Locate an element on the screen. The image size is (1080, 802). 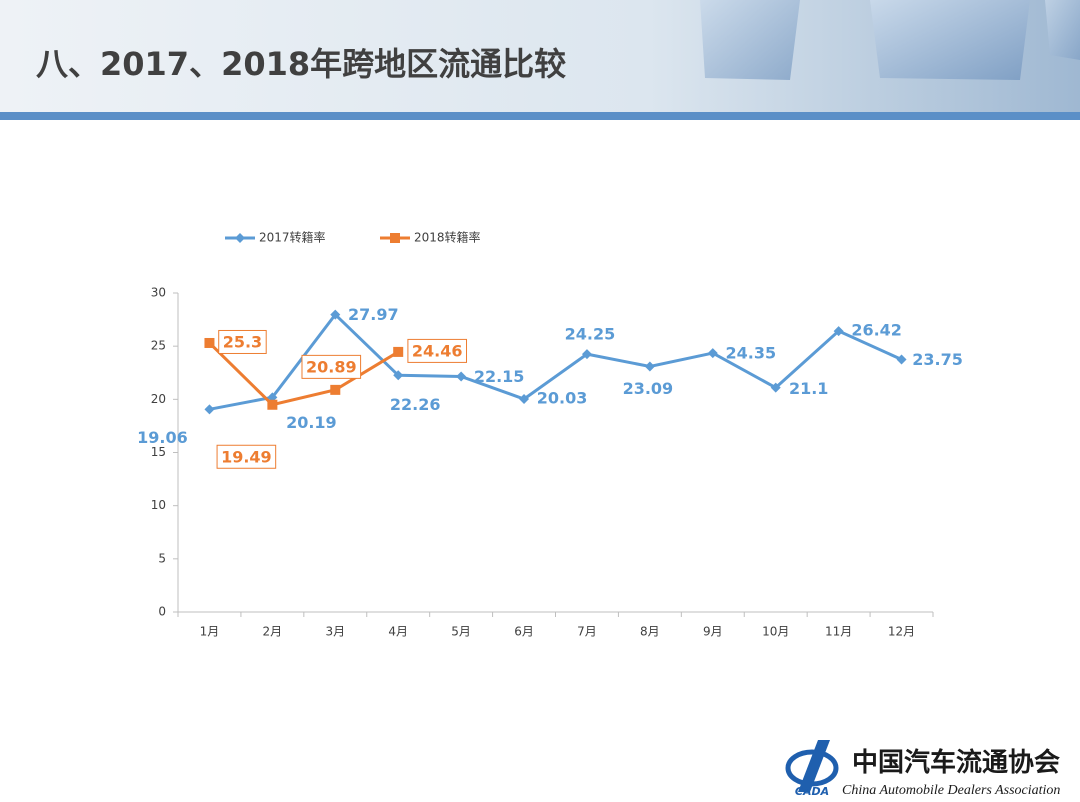
data-label: 22.15 is located at coordinates (499, 376).